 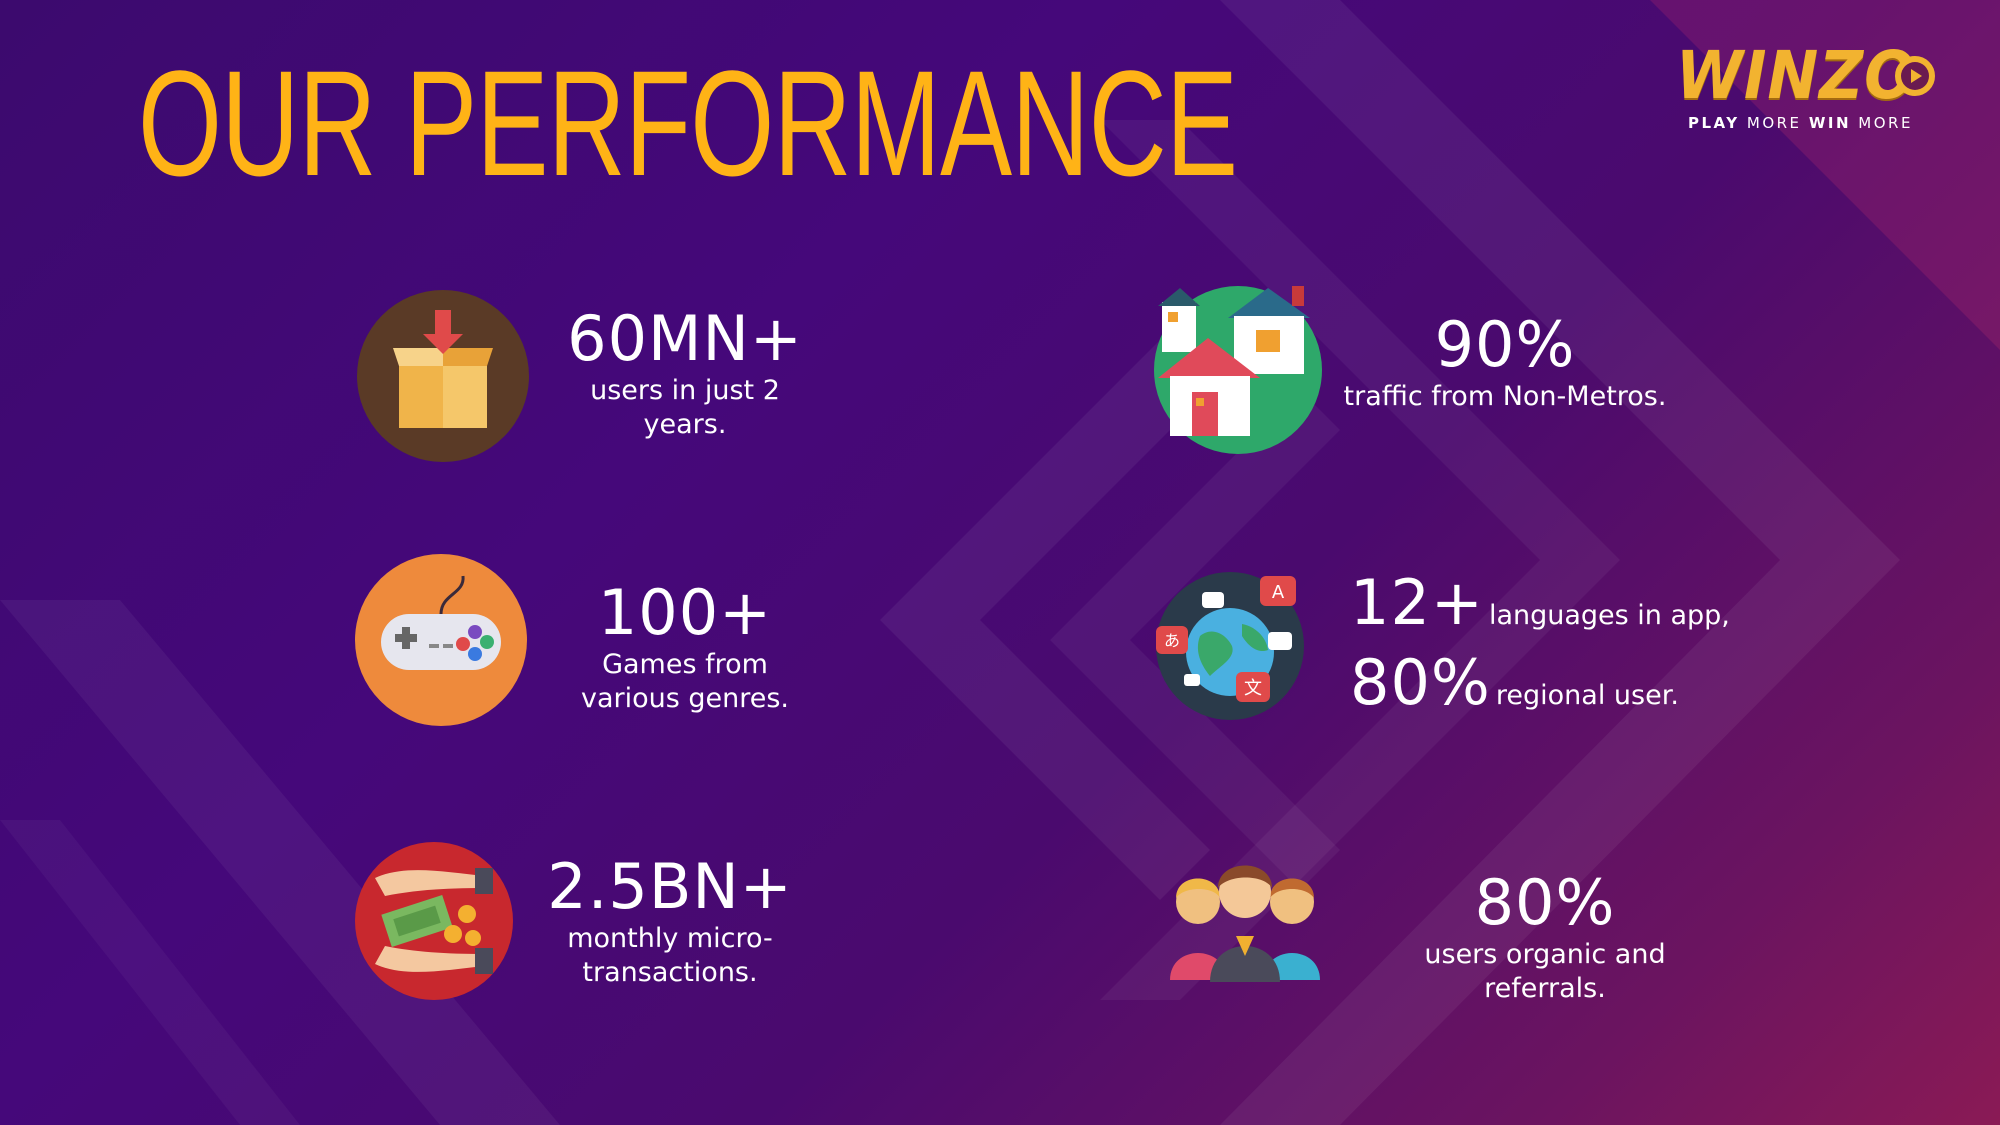 I want to click on svg-text: あ, so click(x=1172, y=640).